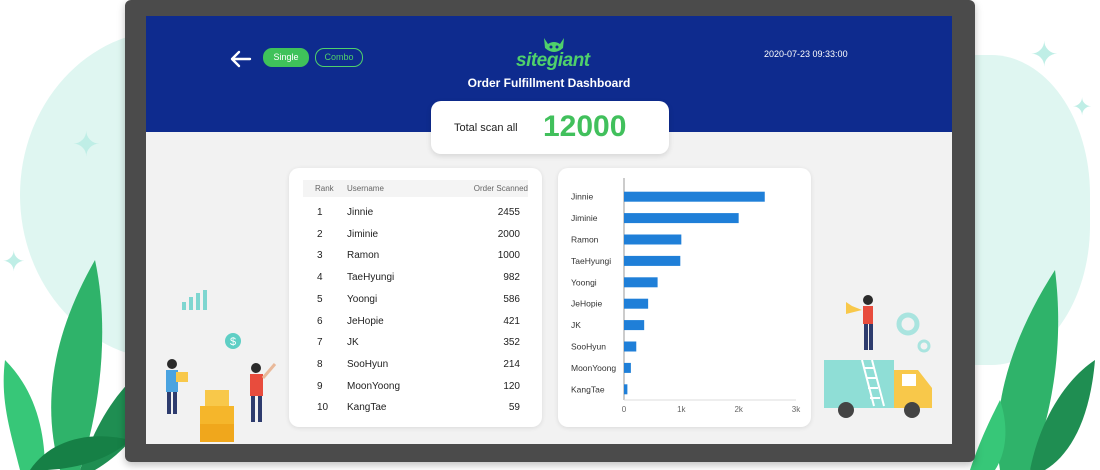  Describe the element at coordinates (415, 188) in the screenshot. I see `table-header: Rank Username Order Scanned` at that location.